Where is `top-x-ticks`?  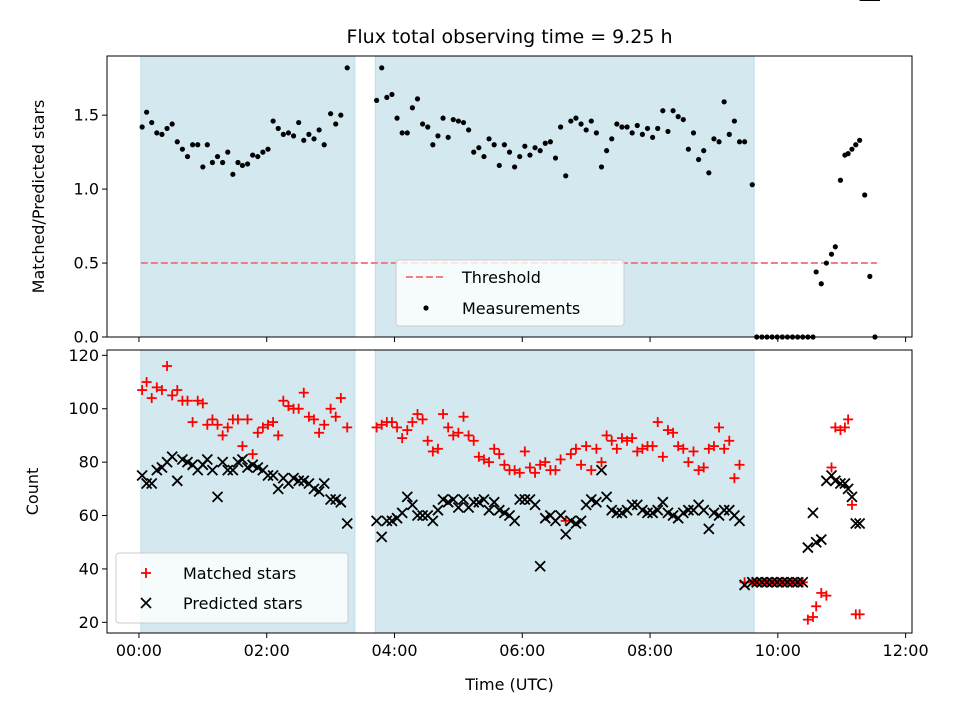
top-x-ticks is located at coordinates (522, 339).